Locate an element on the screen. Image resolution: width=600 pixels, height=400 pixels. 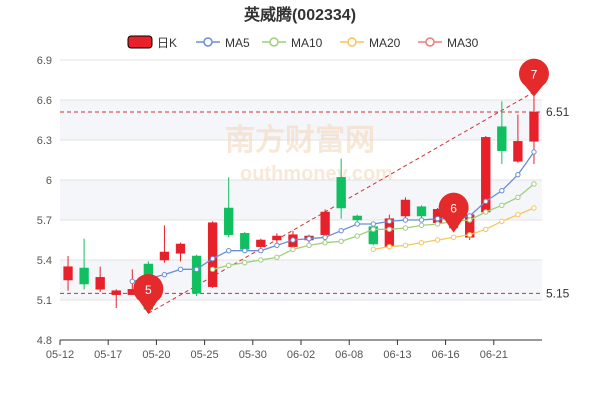
x-tick-label: 05-20 is located at coordinates (156, 355).